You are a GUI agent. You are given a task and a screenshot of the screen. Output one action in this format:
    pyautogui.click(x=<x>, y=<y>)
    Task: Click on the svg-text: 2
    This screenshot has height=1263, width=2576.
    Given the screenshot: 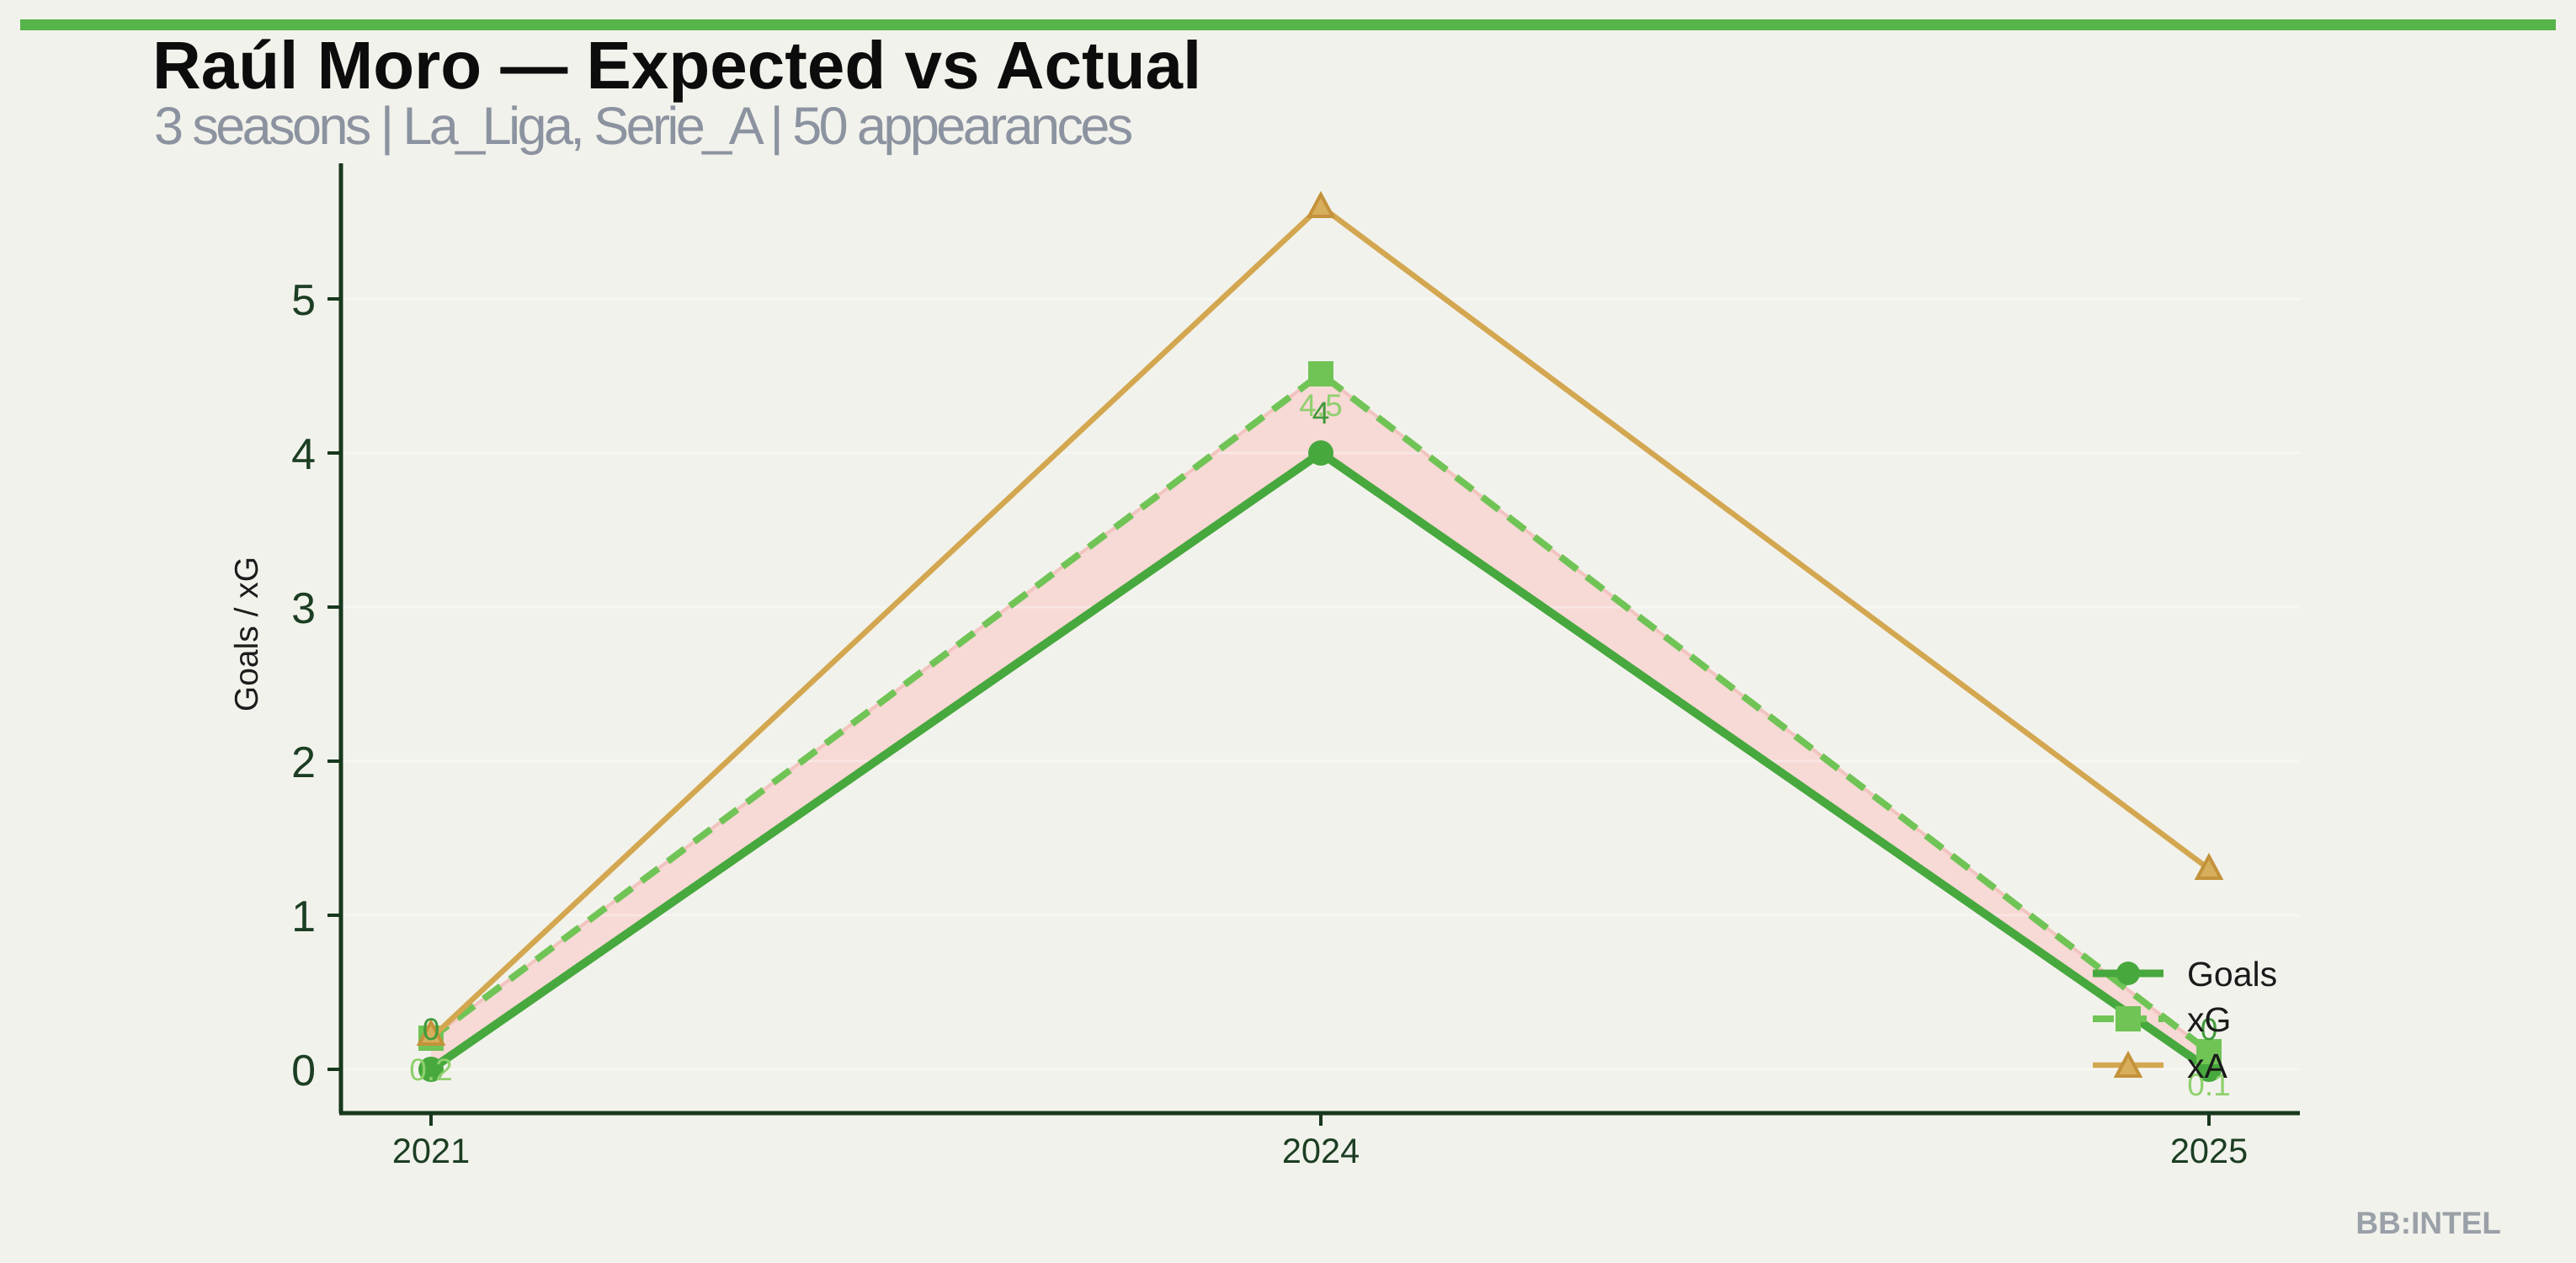 What is the action you would take?
    pyautogui.click(x=304, y=762)
    